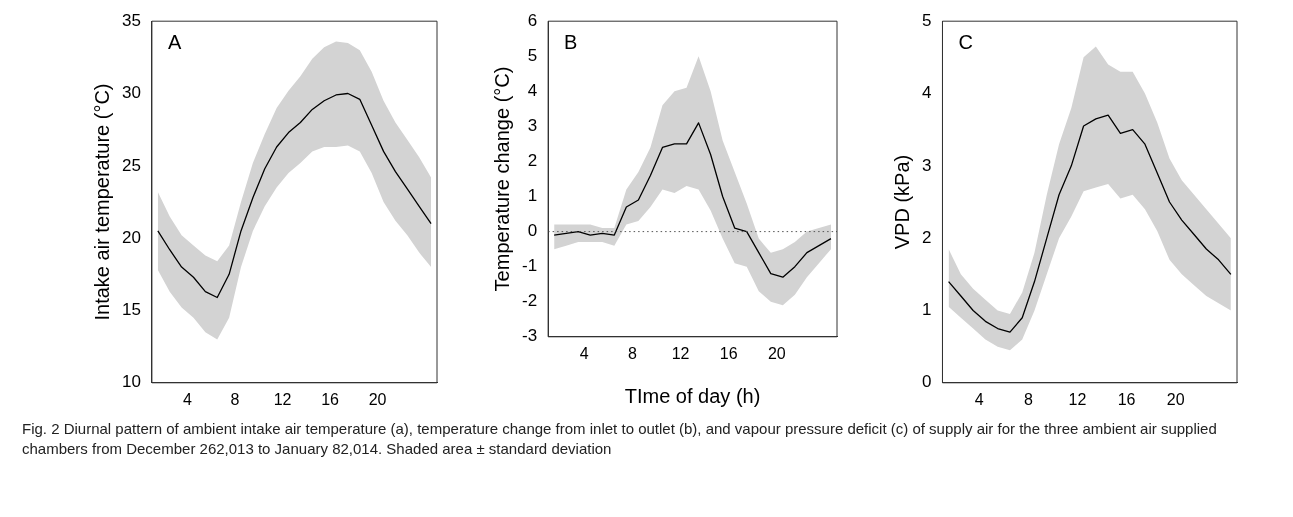  I want to click on y-tick-label: 30, so click(131, 93).